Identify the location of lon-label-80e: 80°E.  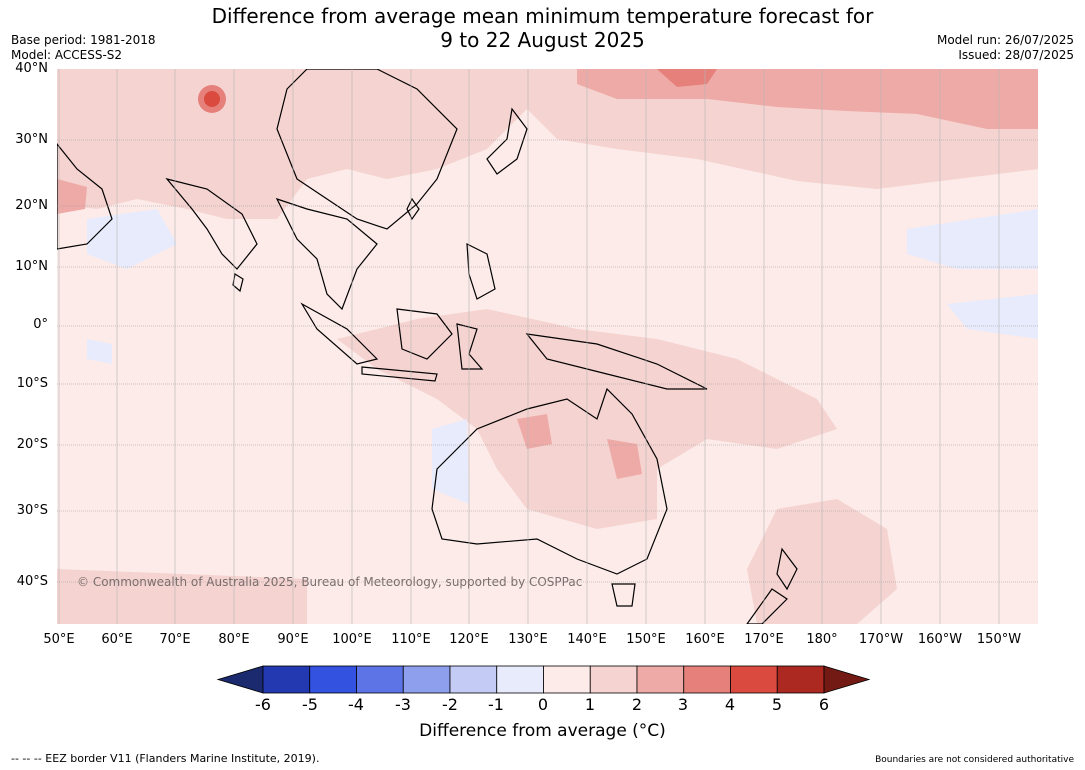
(234, 639).